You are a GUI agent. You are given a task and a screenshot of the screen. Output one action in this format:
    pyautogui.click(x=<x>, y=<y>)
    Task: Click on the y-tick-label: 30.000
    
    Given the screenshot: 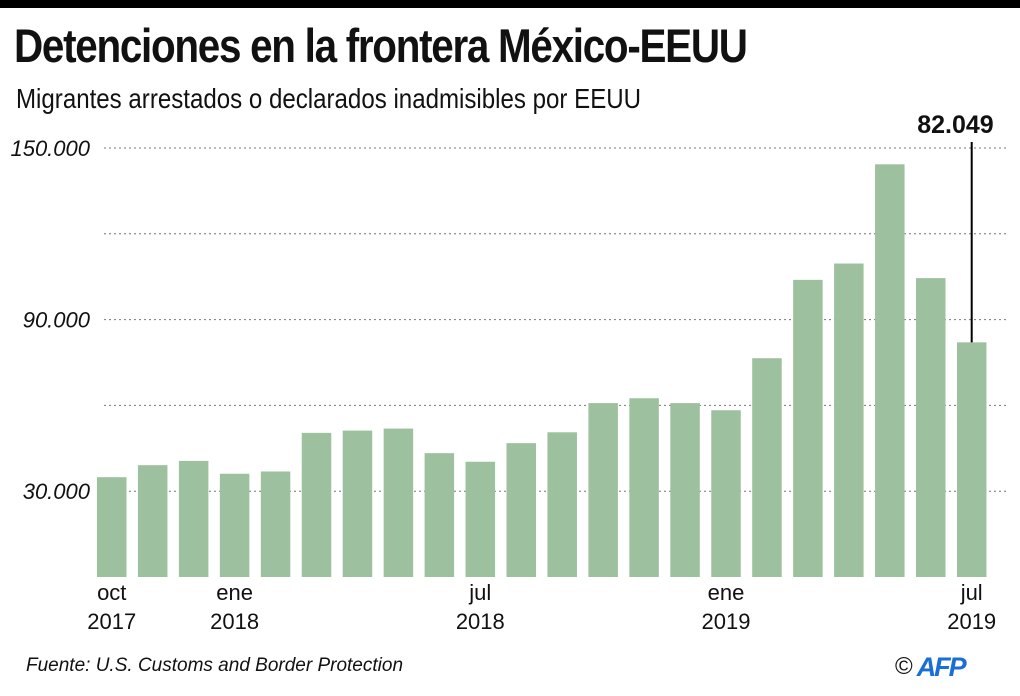 What is the action you would take?
    pyautogui.click(x=57, y=491)
    